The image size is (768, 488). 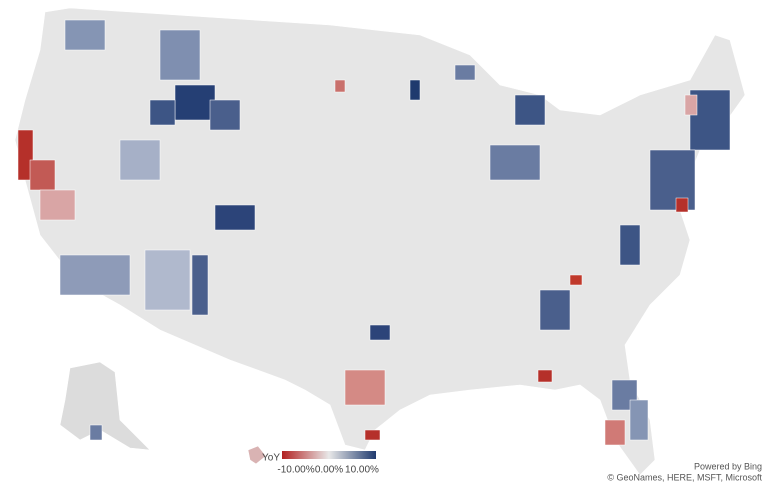 I want to click on legend-tick-label: -10.00%, so click(x=295, y=470).